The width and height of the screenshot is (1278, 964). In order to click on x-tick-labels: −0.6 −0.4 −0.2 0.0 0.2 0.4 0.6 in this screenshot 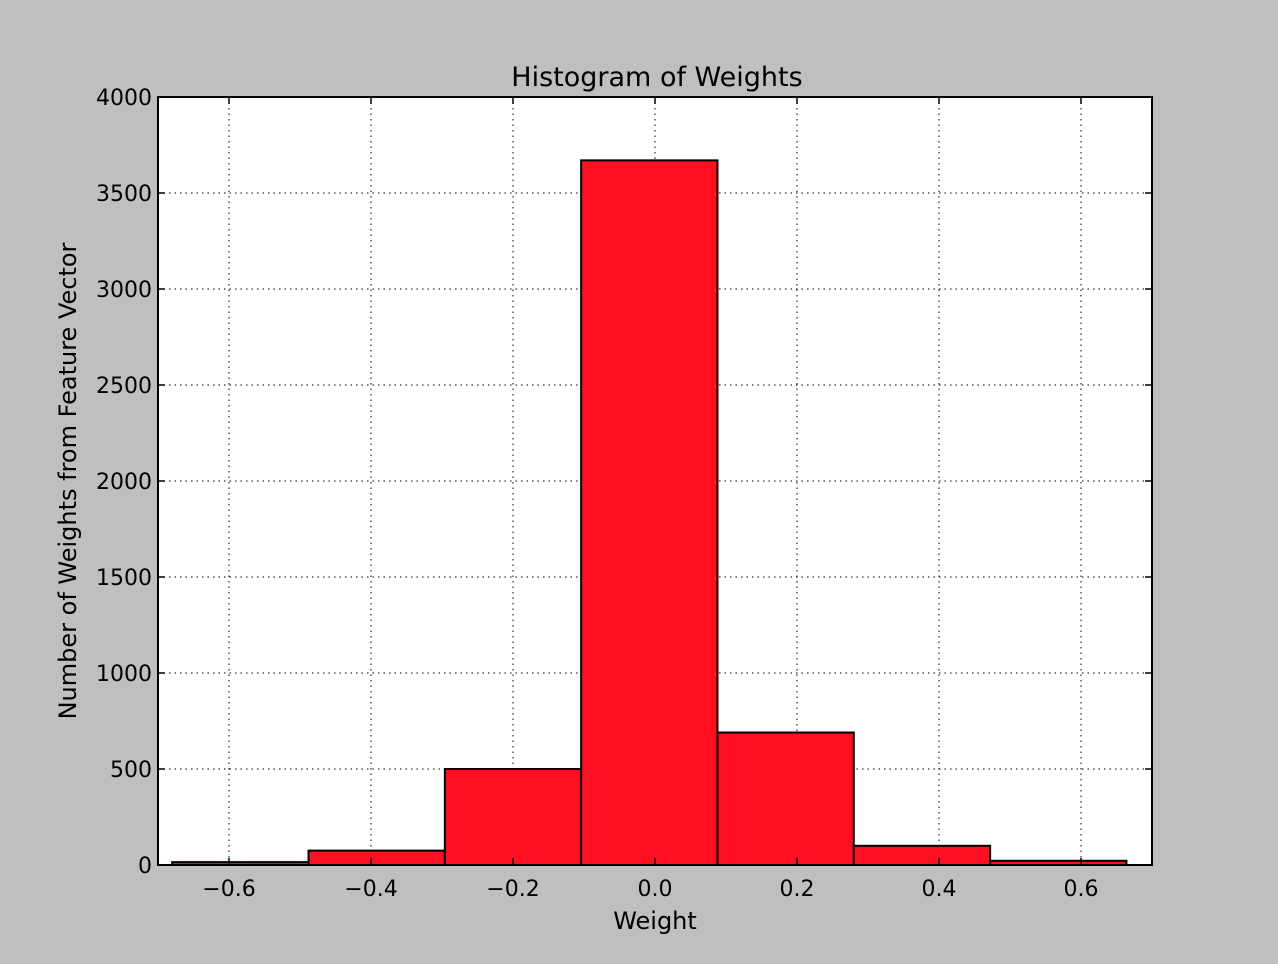, I will do `click(650, 889)`.